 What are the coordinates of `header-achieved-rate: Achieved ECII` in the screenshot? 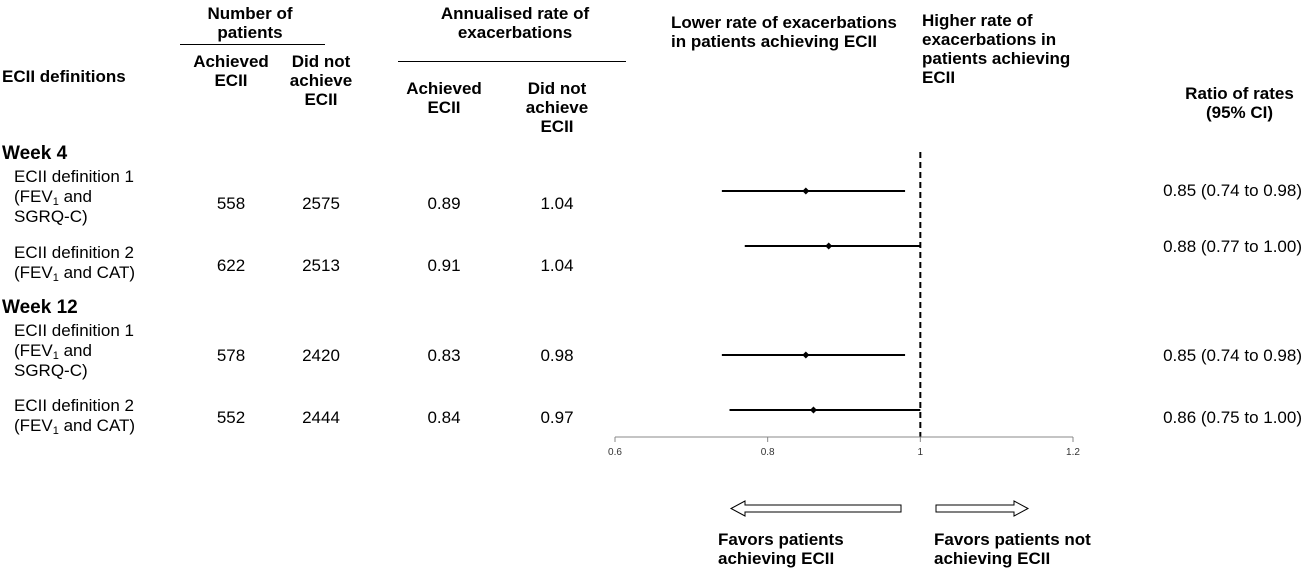 It's located at (444, 98).